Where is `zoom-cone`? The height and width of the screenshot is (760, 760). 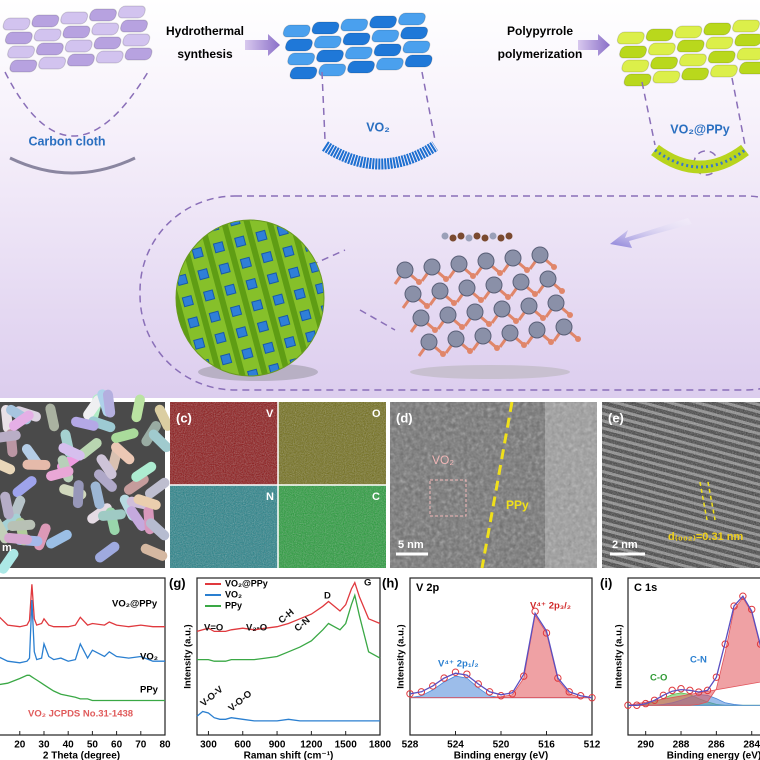 zoom-cone is located at coordinates (76, 104).